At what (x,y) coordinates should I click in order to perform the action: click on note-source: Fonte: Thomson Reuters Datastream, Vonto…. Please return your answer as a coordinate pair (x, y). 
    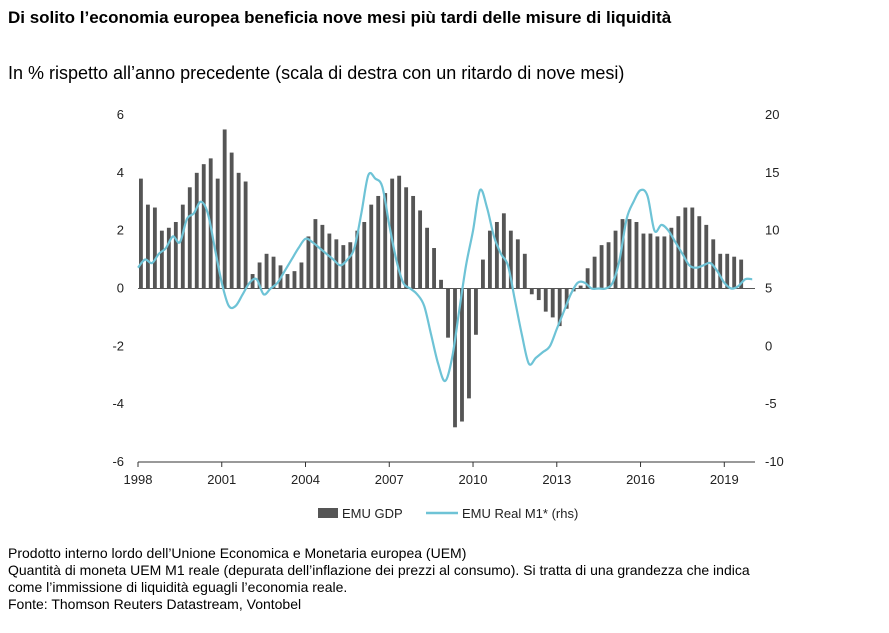
    Looking at the image, I should click on (155, 604).